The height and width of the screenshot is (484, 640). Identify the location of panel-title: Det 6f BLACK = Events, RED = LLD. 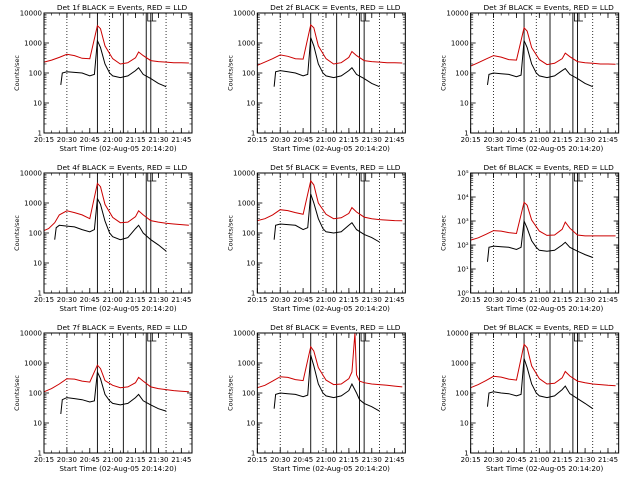
(548, 167).